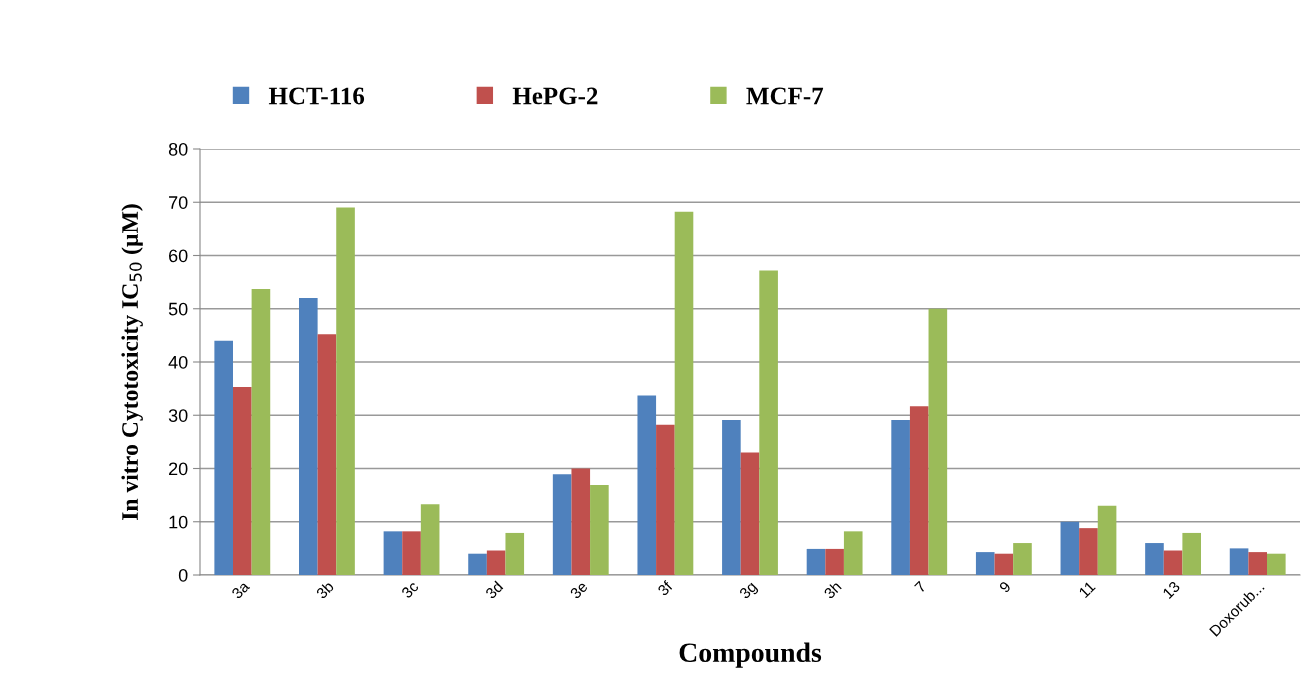 Image resolution: width=1305 pixels, height=686 pixels. I want to click on y-tick-label: 70, so click(178, 202).